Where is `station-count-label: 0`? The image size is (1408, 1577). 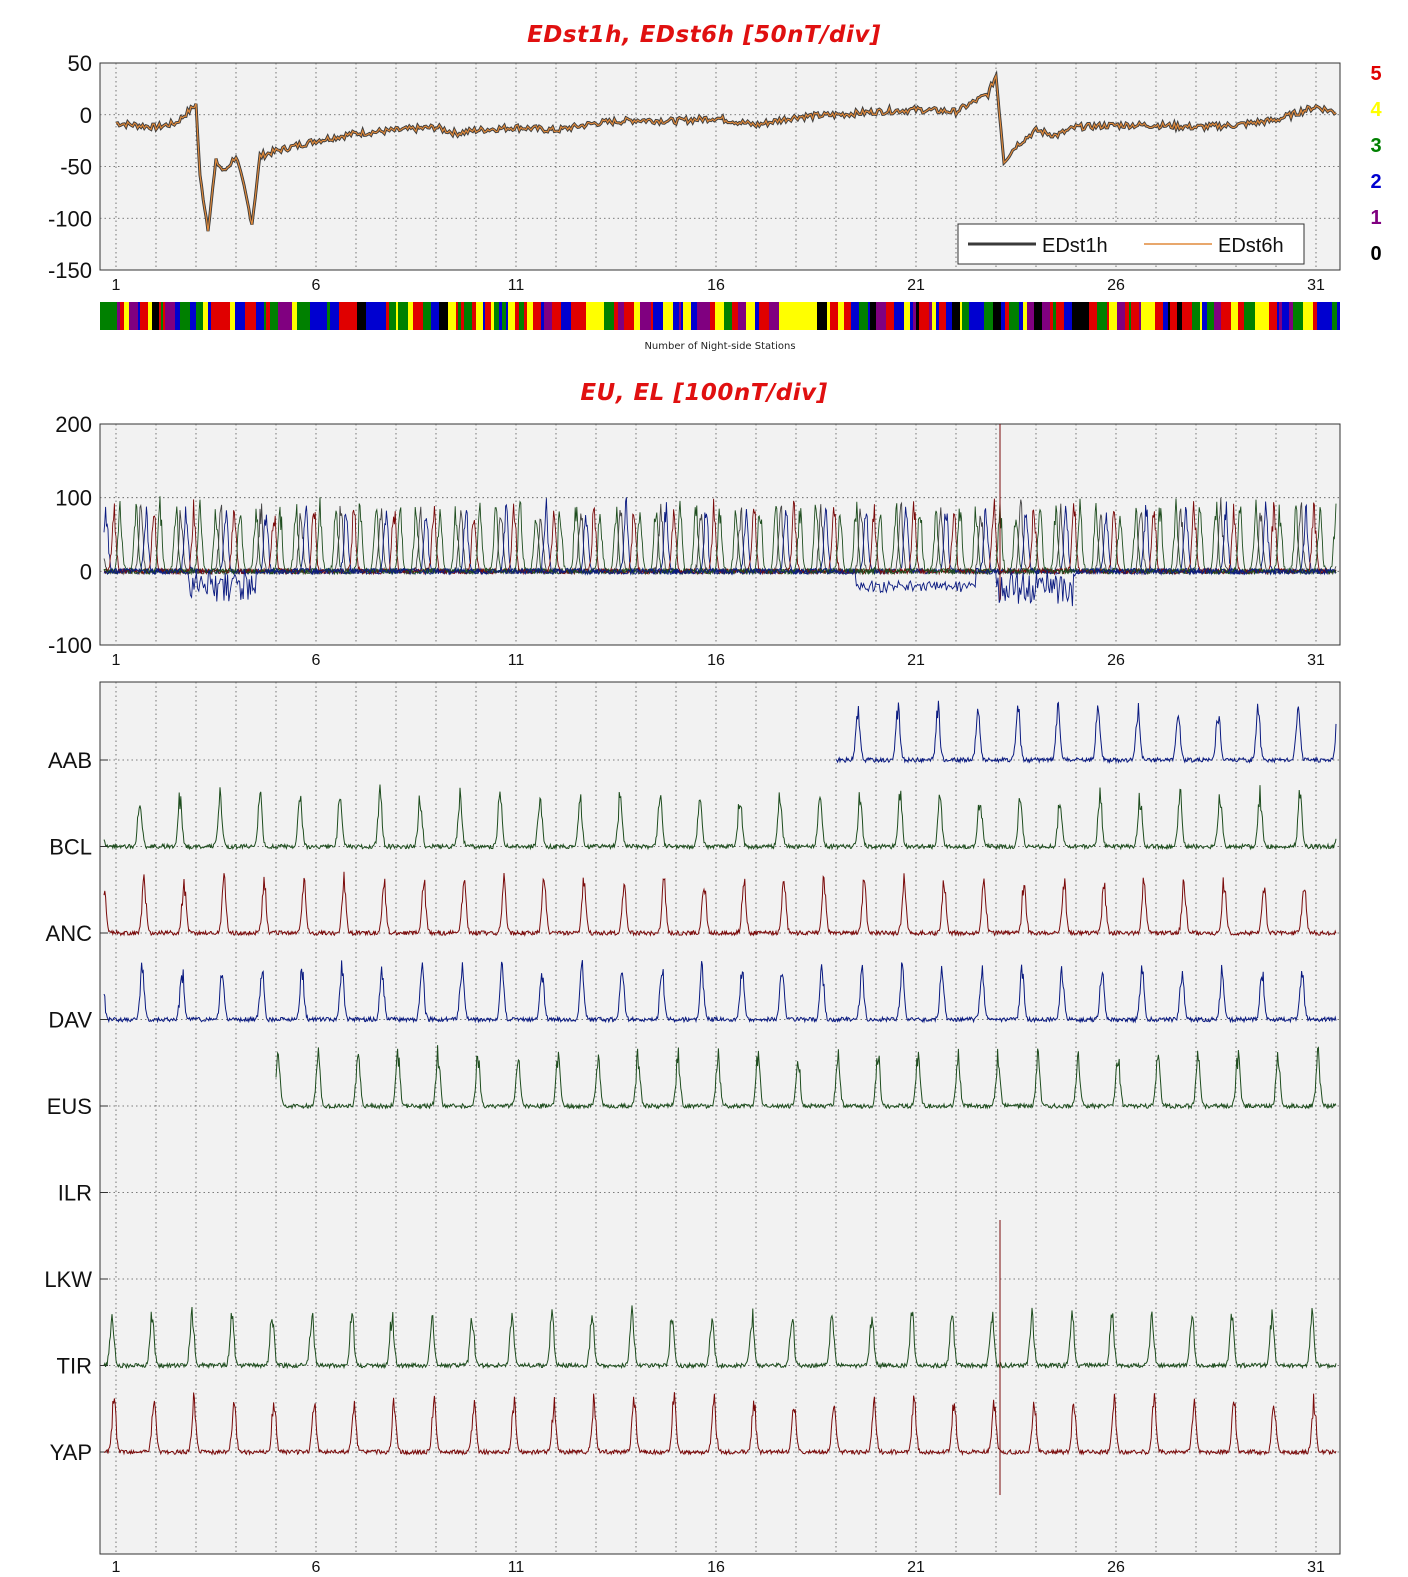 station-count-label: 0 is located at coordinates (1375, 254).